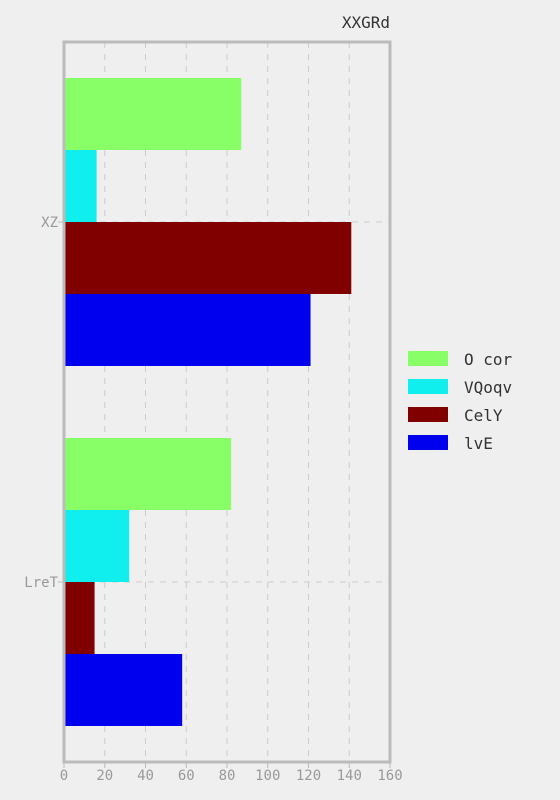 The height and width of the screenshot is (800, 560). What do you see at coordinates (147, 474) in the screenshot?
I see `bar-o-cor-lret` at bounding box center [147, 474].